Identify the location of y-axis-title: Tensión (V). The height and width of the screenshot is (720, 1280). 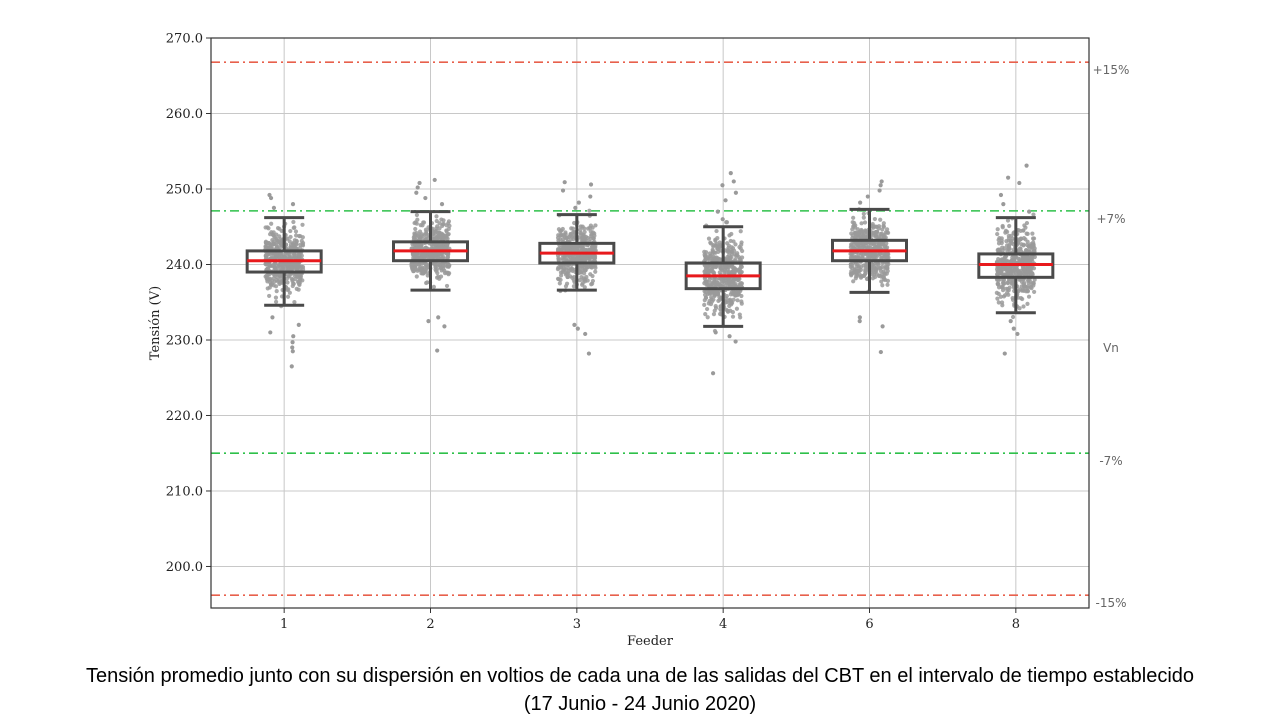
(155, 323).